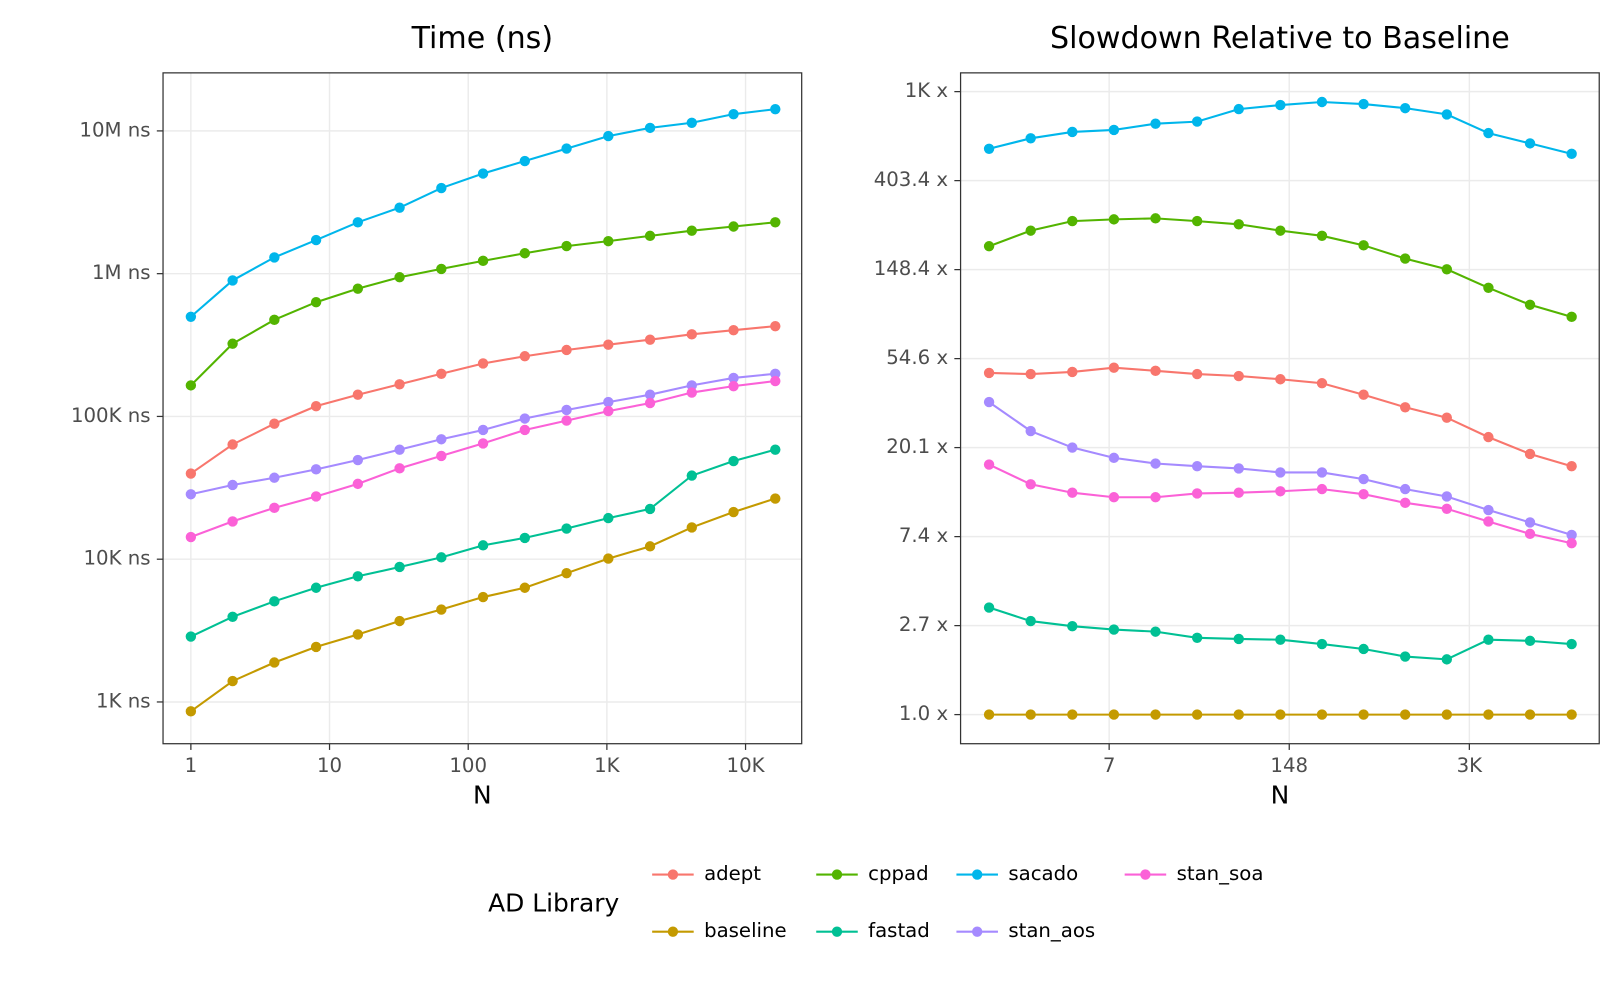  Describe the element at coordinates (917, 357) in the screenshot. I see `y-tick-label: 54.6 x` at that location.